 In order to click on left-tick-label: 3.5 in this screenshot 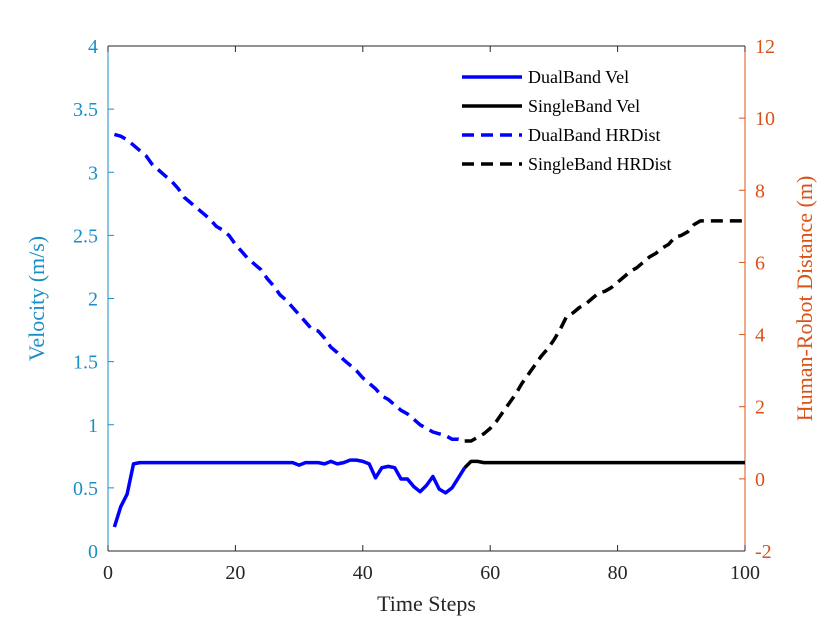, I will do `click(85, 110)`.